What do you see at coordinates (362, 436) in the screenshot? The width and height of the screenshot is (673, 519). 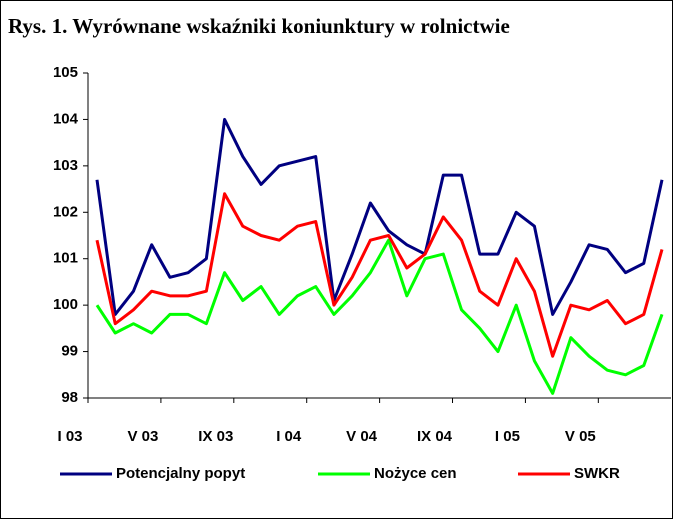 I see `x-tick-label: V 04` at bounding box center [362, 436].